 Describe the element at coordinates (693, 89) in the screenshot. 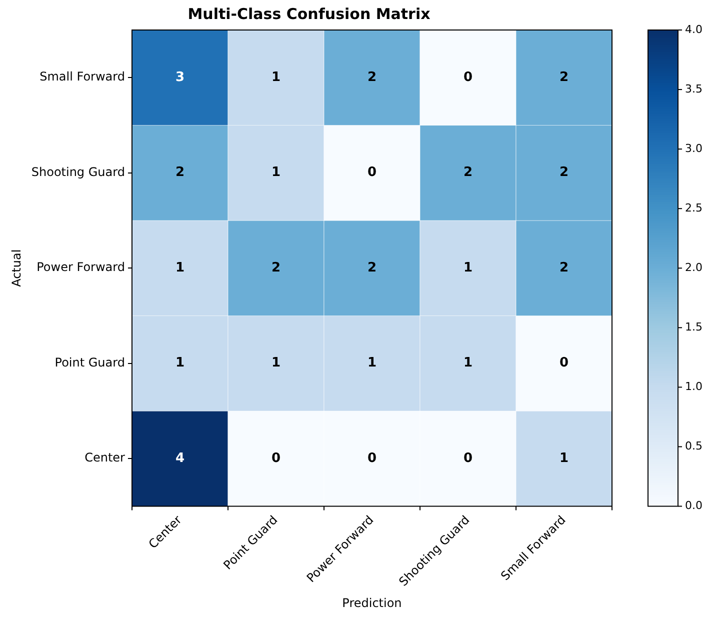

I see `color-bar-label: 3.5` at that location.